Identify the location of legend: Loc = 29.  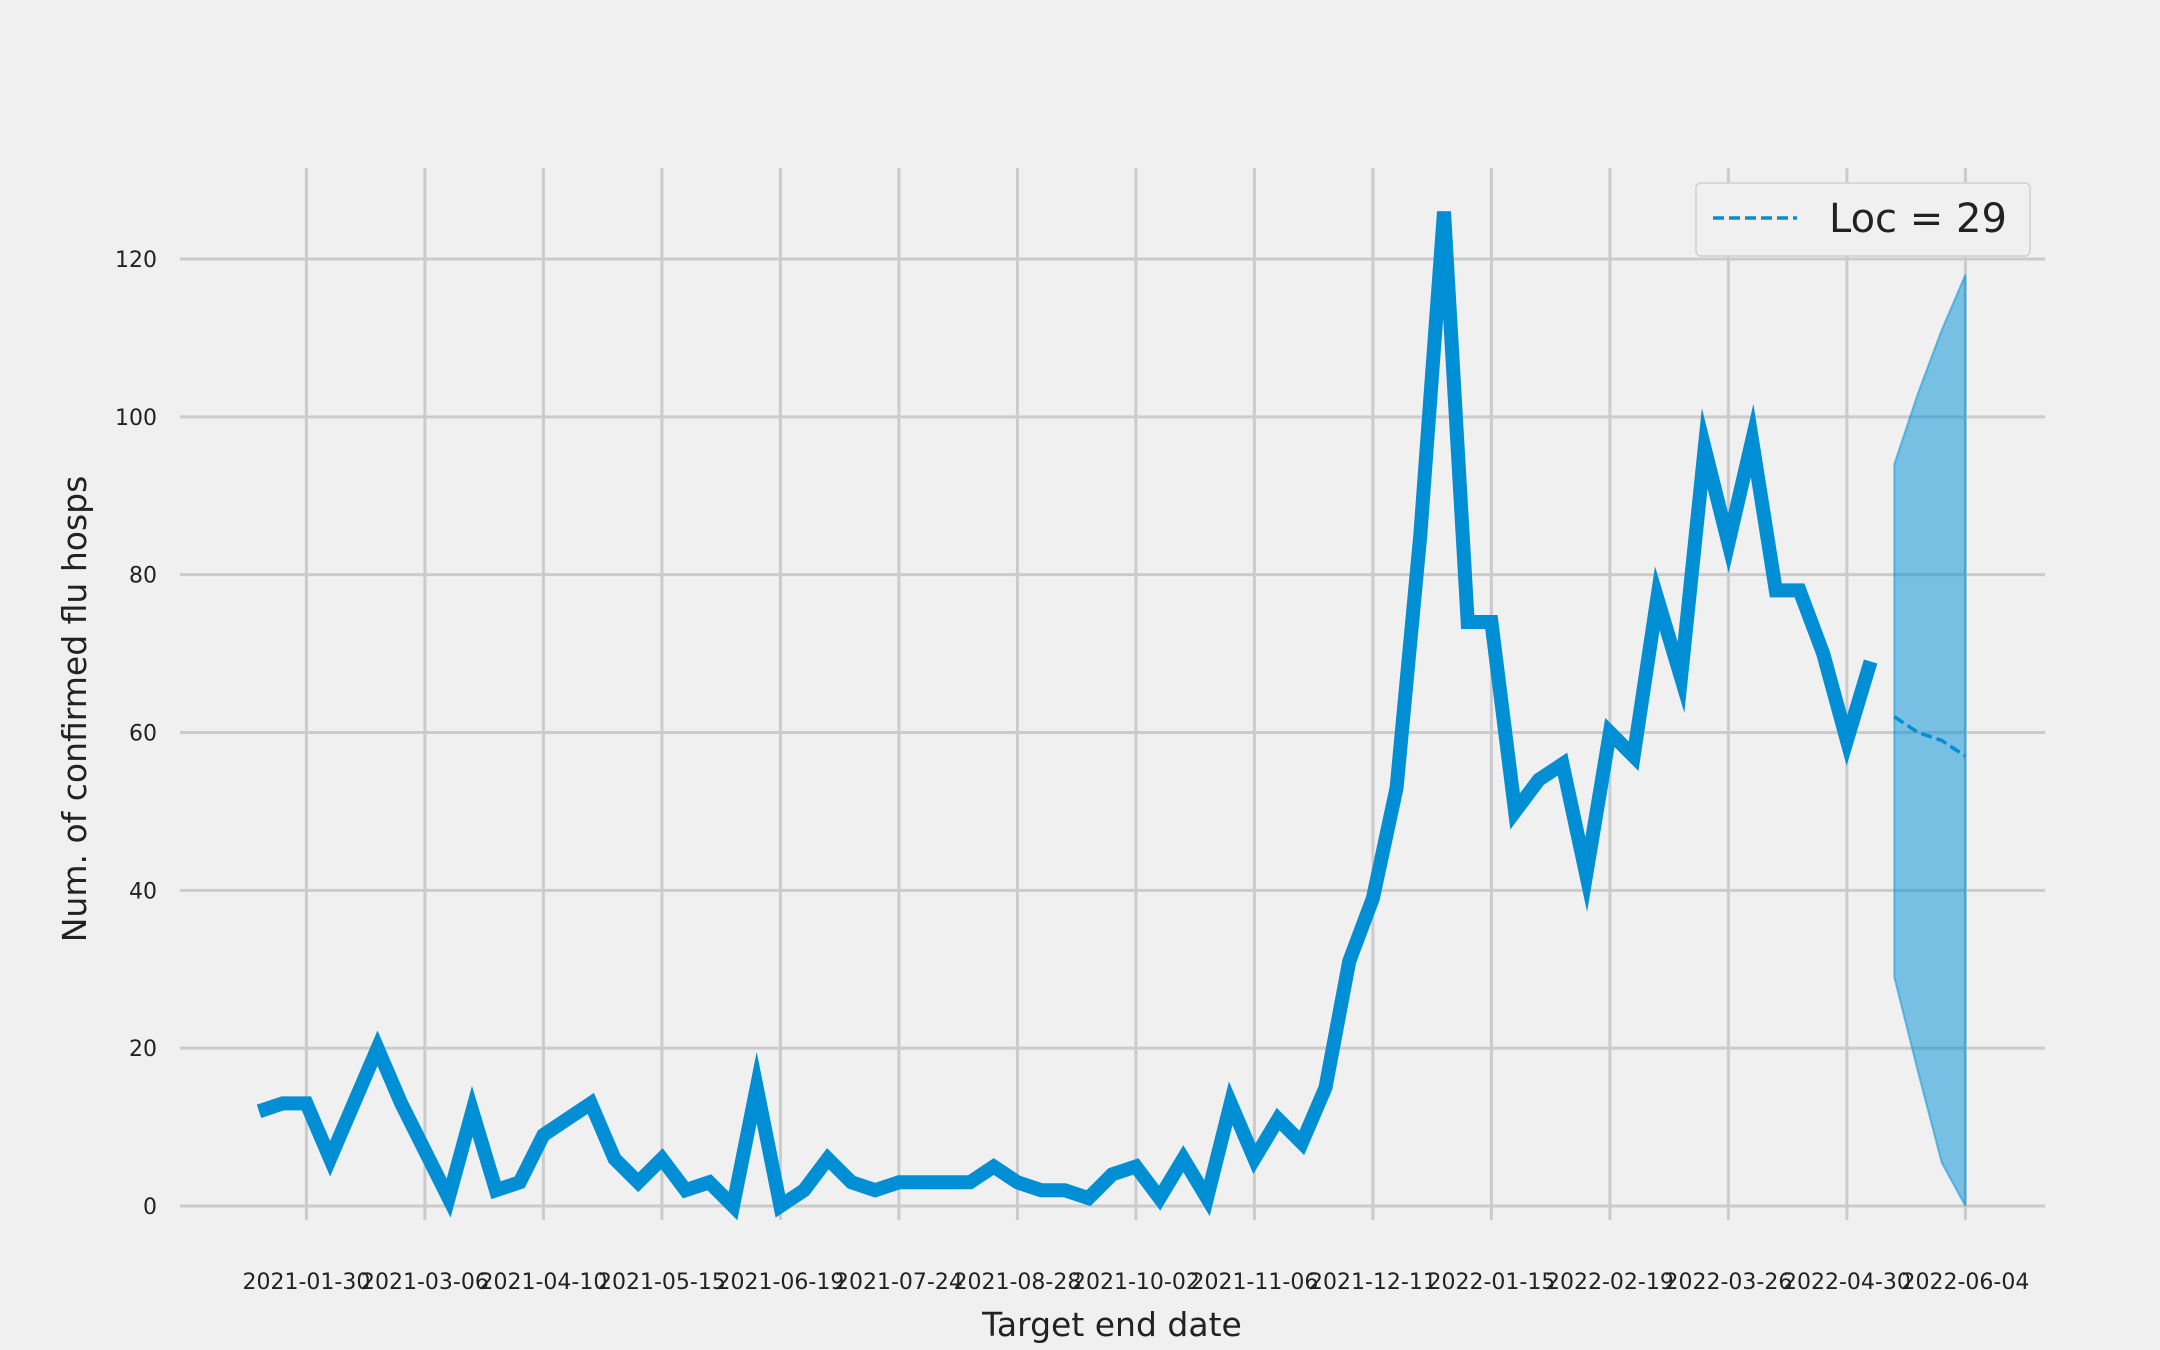
(1863, 219).